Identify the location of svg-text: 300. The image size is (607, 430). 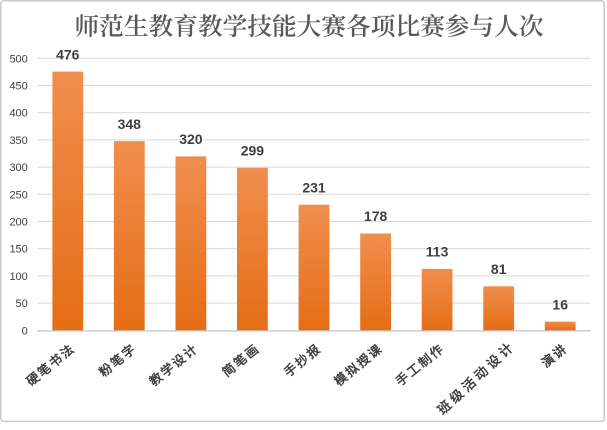
(18, 168).